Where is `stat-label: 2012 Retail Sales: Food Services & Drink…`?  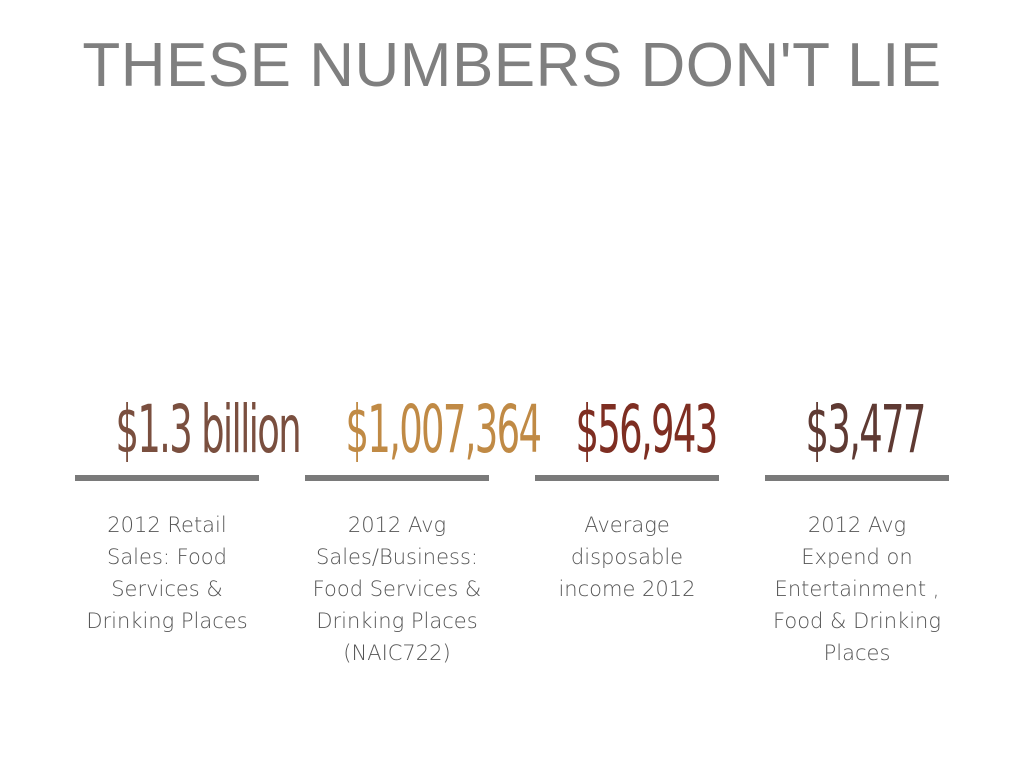 stat-label: 2012 Retail Sales: Food Services & Drink… is located at coordinates (167, 573).